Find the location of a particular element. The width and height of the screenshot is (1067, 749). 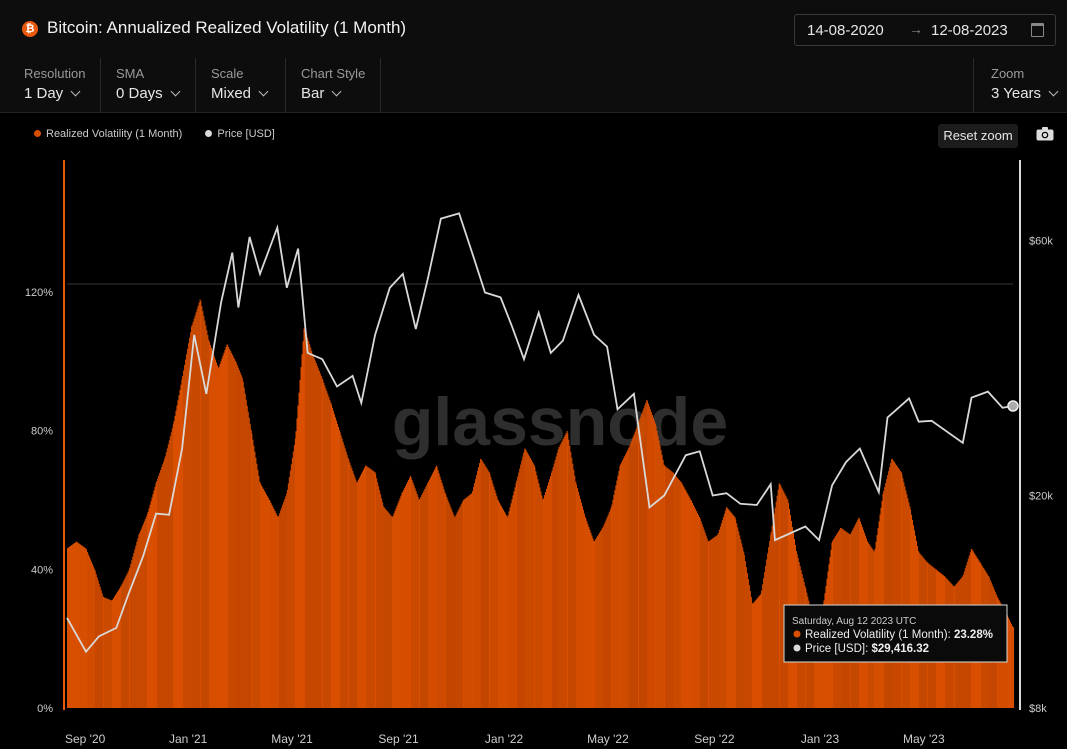

date-range-picker: 14-08-2020 → 12-08-2023 is located at coordinates (925, 30).